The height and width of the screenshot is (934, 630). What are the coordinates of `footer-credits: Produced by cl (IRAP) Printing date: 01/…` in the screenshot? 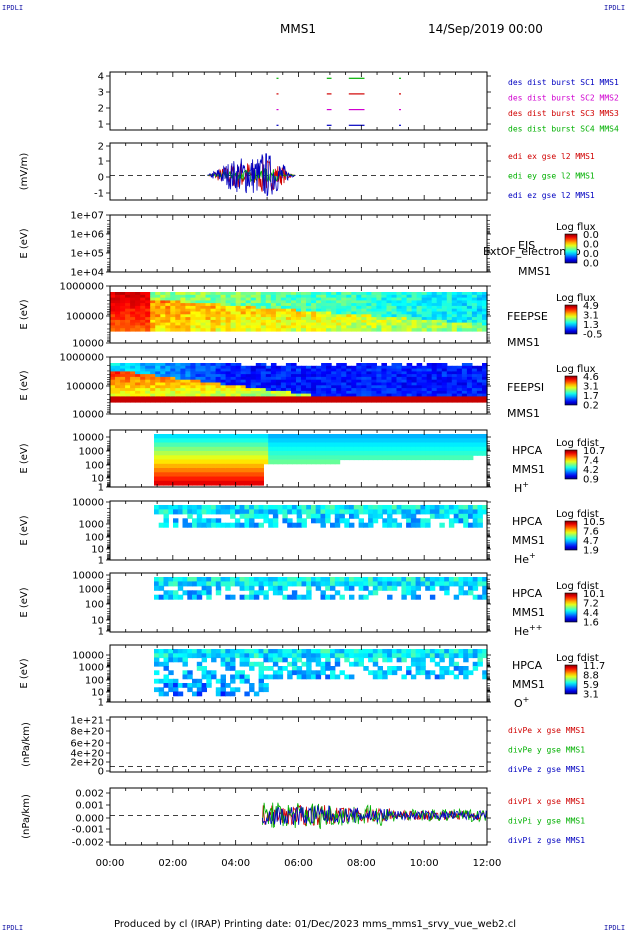 It's located at (315, 924).